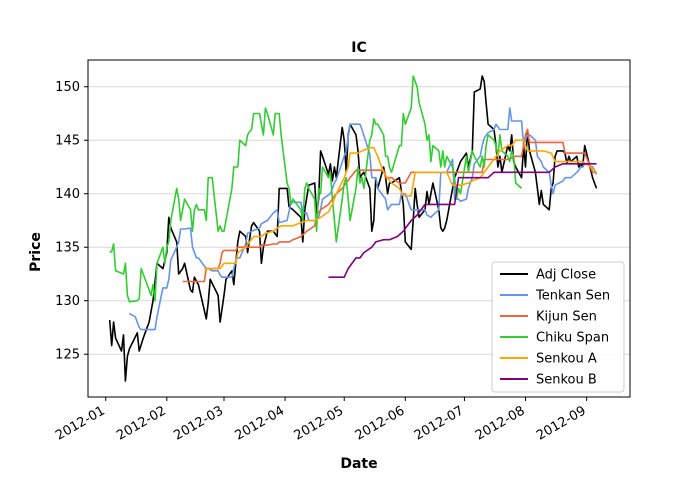  What do you see at coordinates (67, 248) in the screenshot?
I see `y-tick-label: 135` at bounding box center [67, 248].